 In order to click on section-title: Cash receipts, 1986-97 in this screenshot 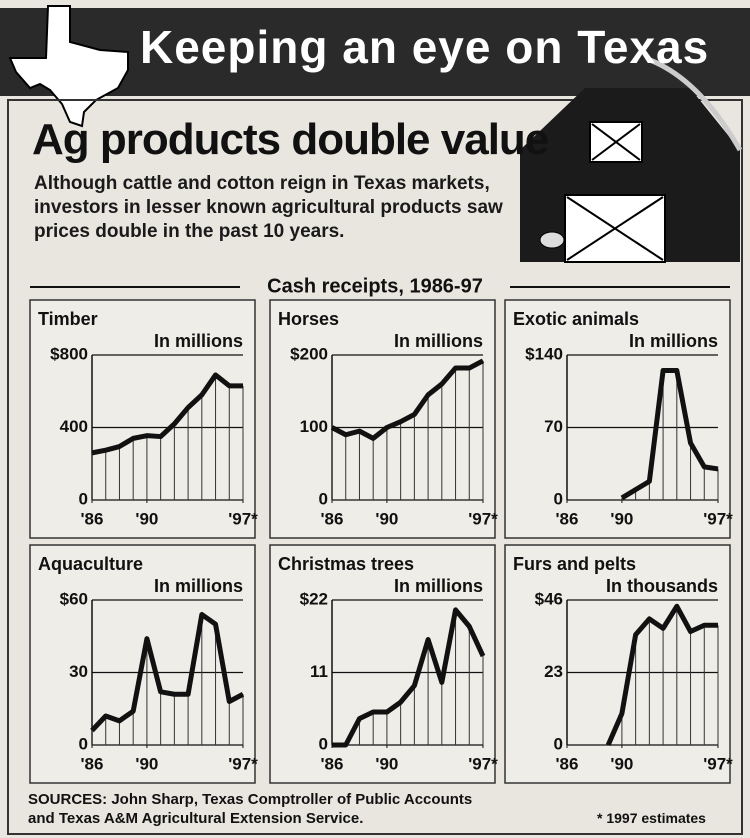, I will do `click(375, 286)`.